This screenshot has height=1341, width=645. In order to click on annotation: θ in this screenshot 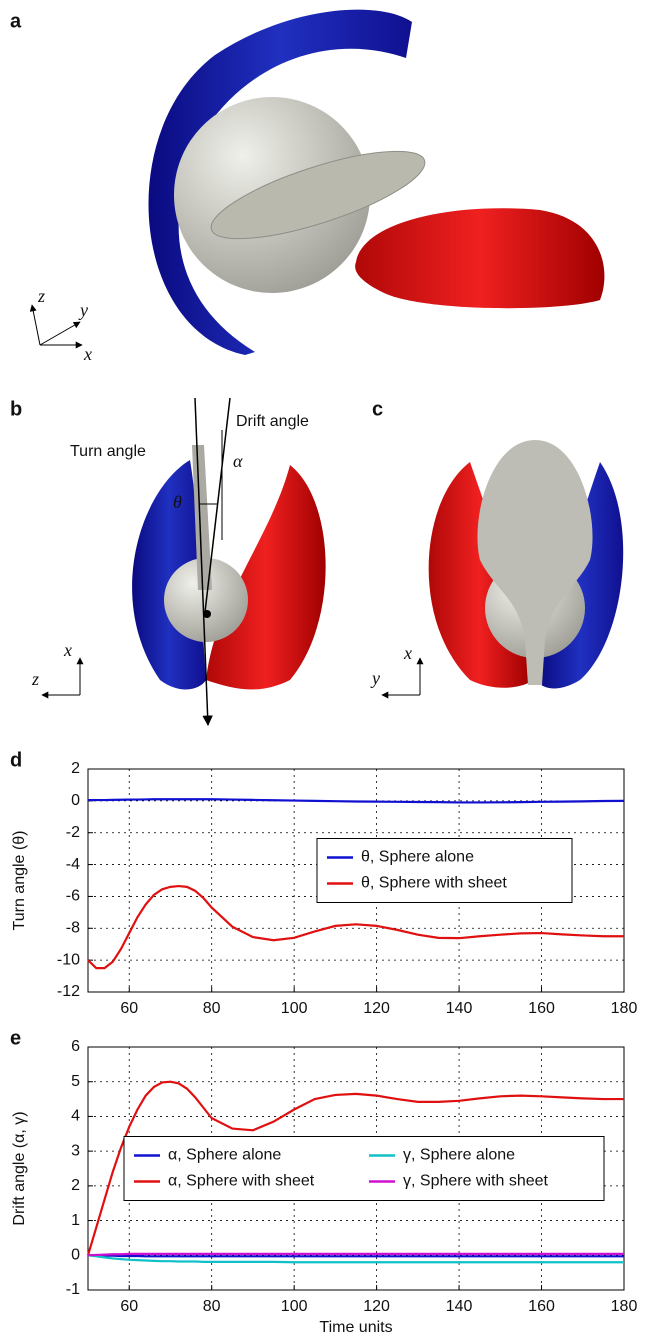, I will do `click(177, 502)`.